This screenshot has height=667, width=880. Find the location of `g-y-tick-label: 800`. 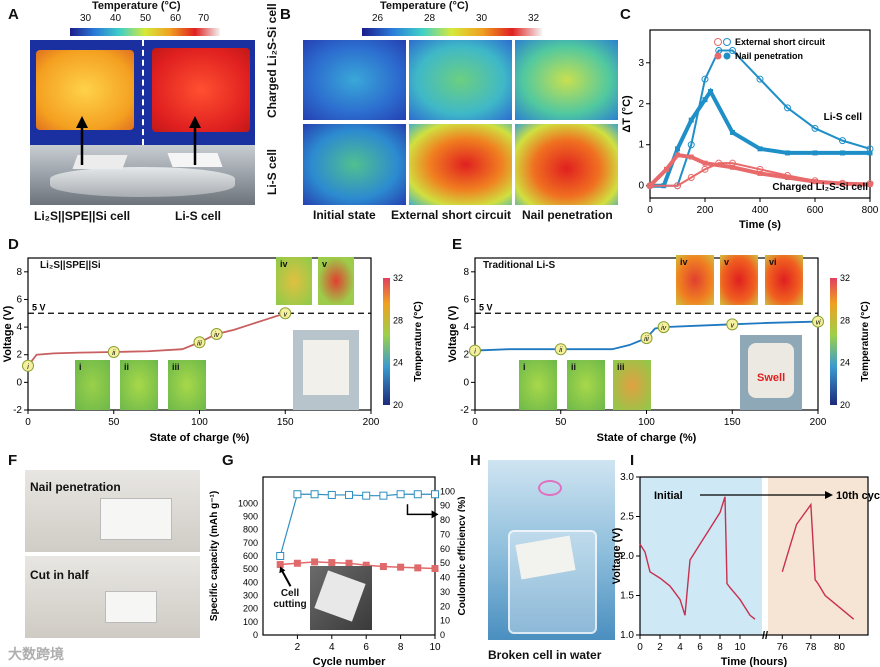

g-y-tick-label: 800 is located at coordinates (250, 530).